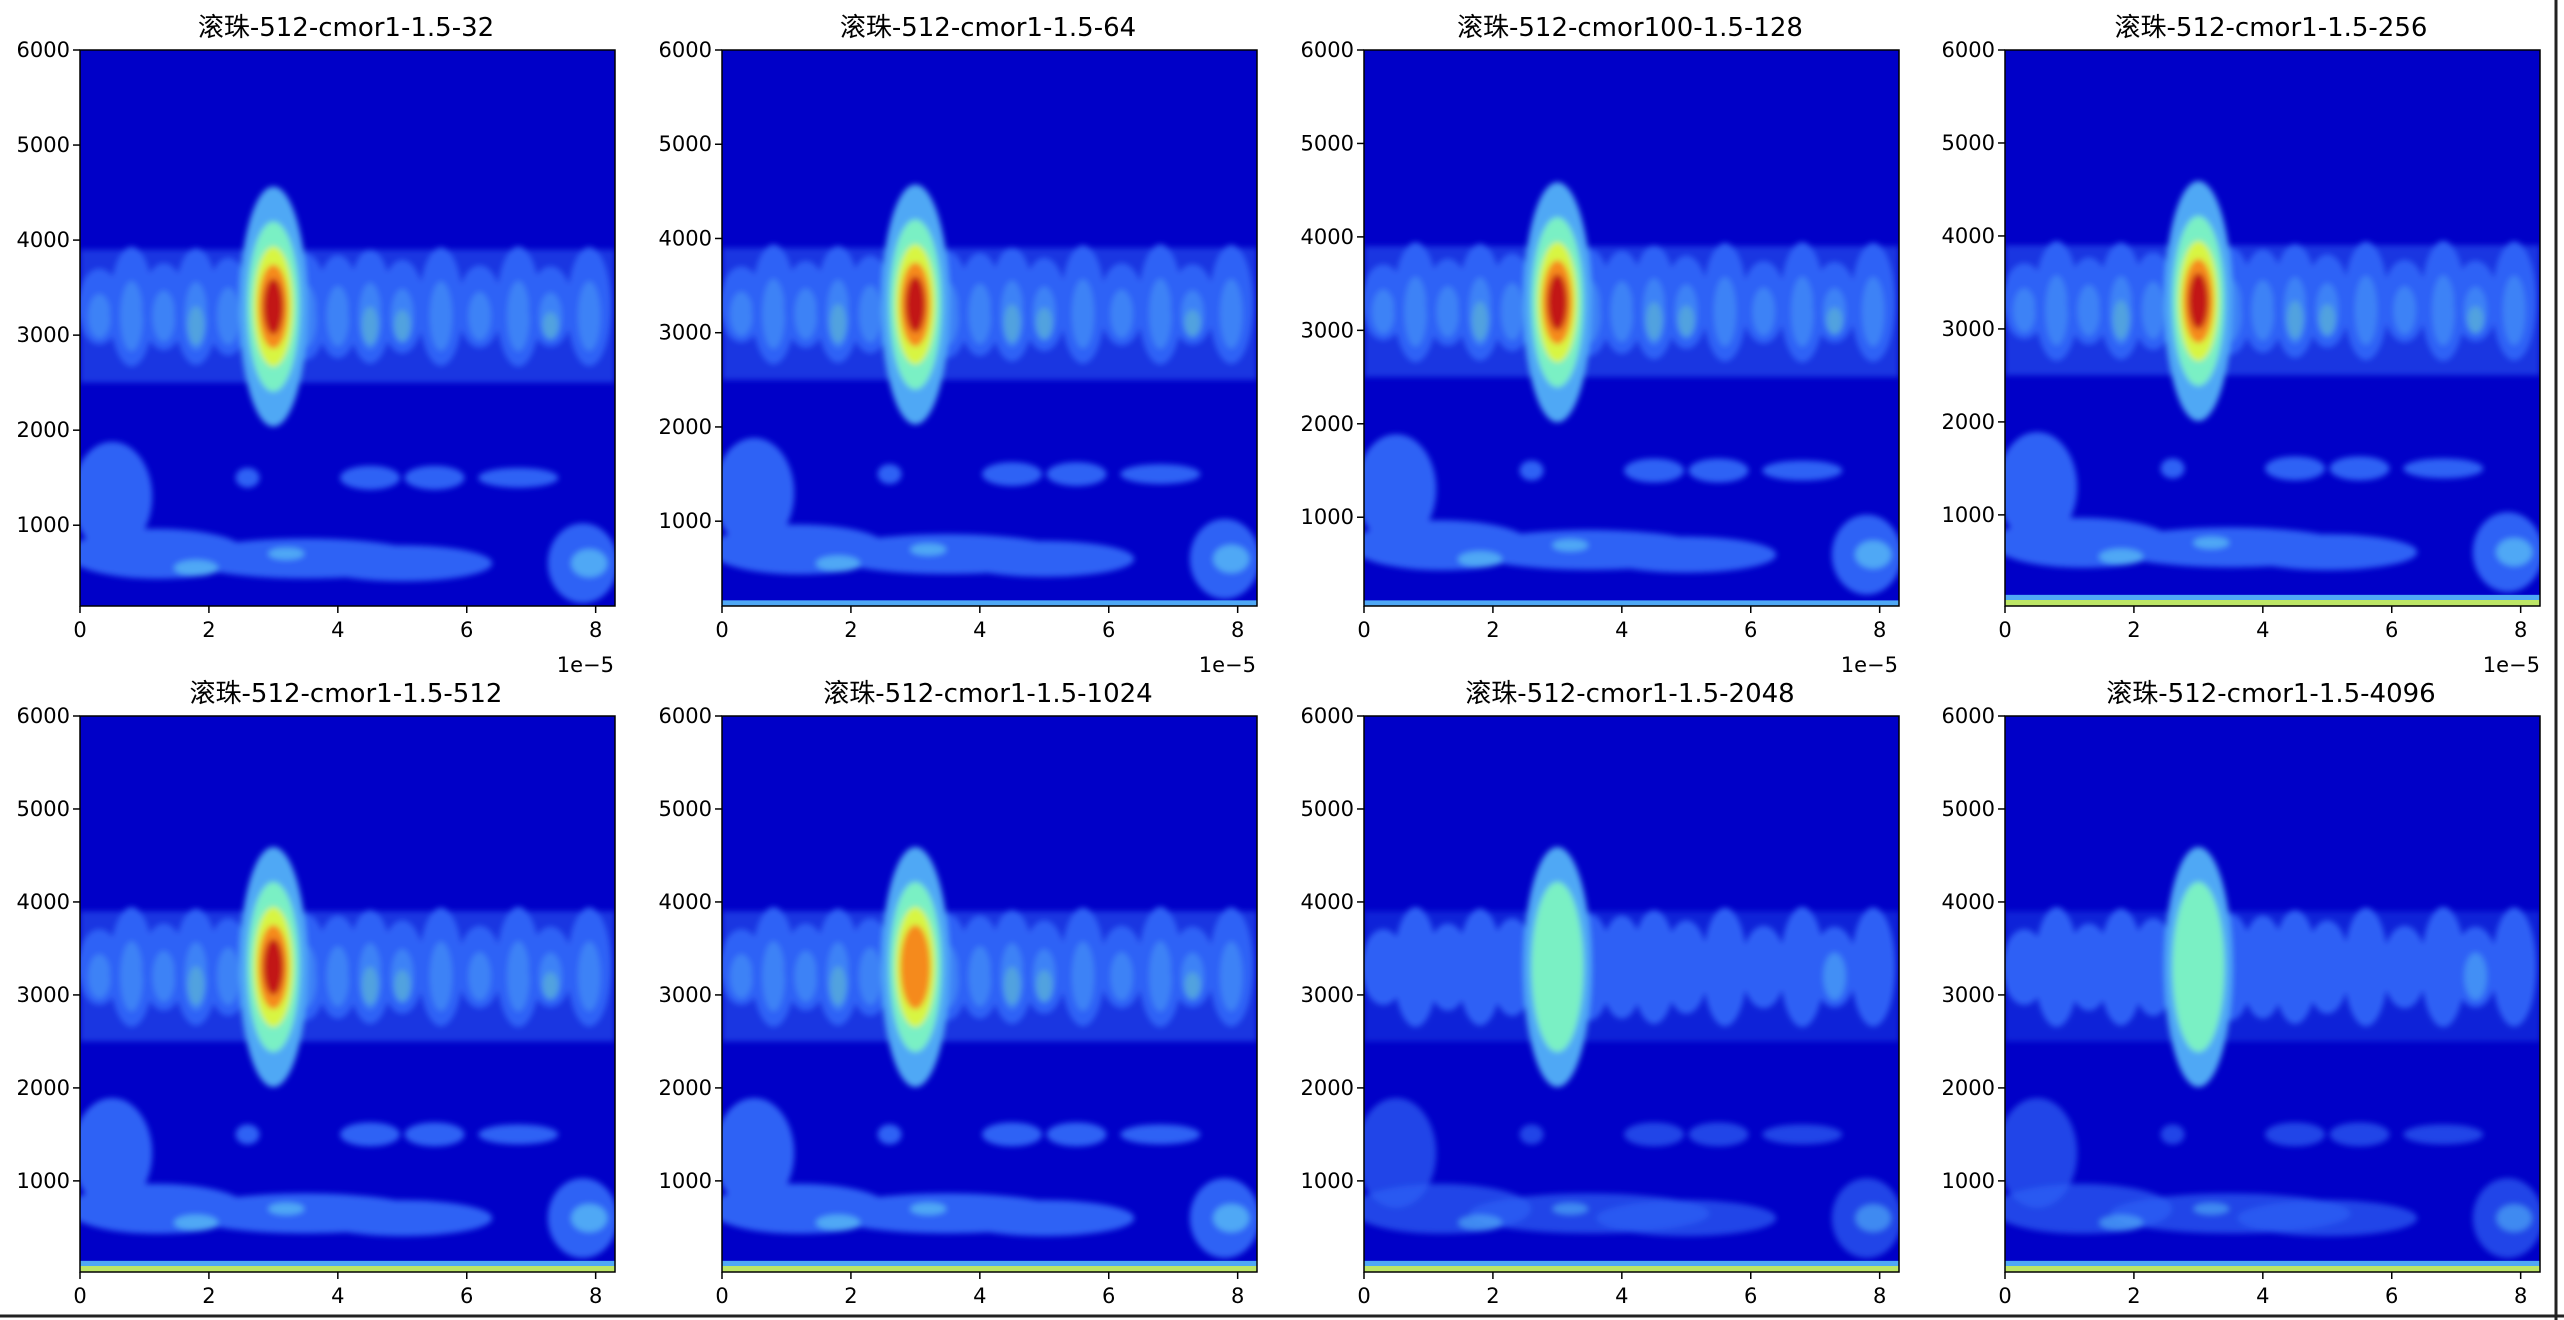  I want to click on subplot-title: 滚珠-512-cmor1-1.5-32, so click(346, 28).